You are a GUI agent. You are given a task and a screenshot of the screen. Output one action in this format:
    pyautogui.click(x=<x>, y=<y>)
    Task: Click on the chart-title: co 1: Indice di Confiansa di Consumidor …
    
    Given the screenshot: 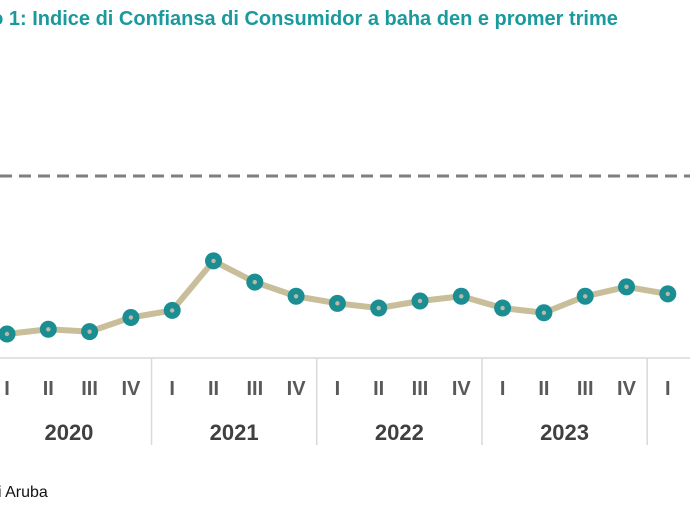 What is the action you would take?
    pyautogui.click(x=309, y=19)
    